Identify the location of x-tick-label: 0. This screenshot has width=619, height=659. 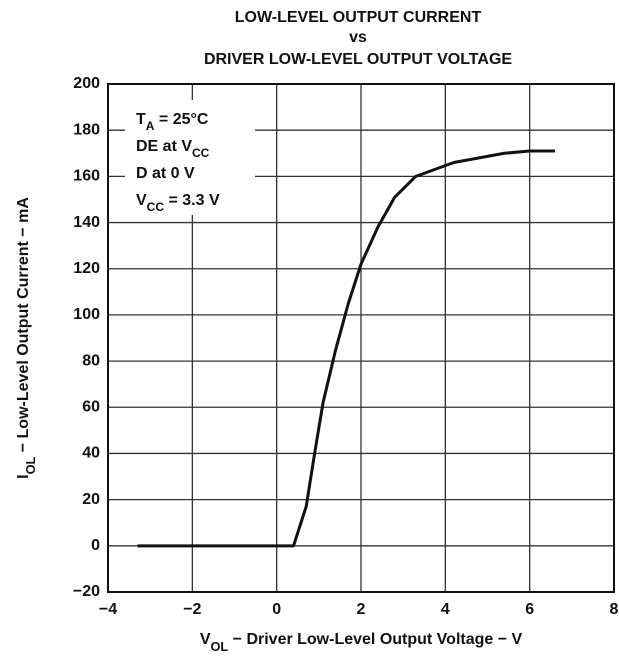
(276, 609).